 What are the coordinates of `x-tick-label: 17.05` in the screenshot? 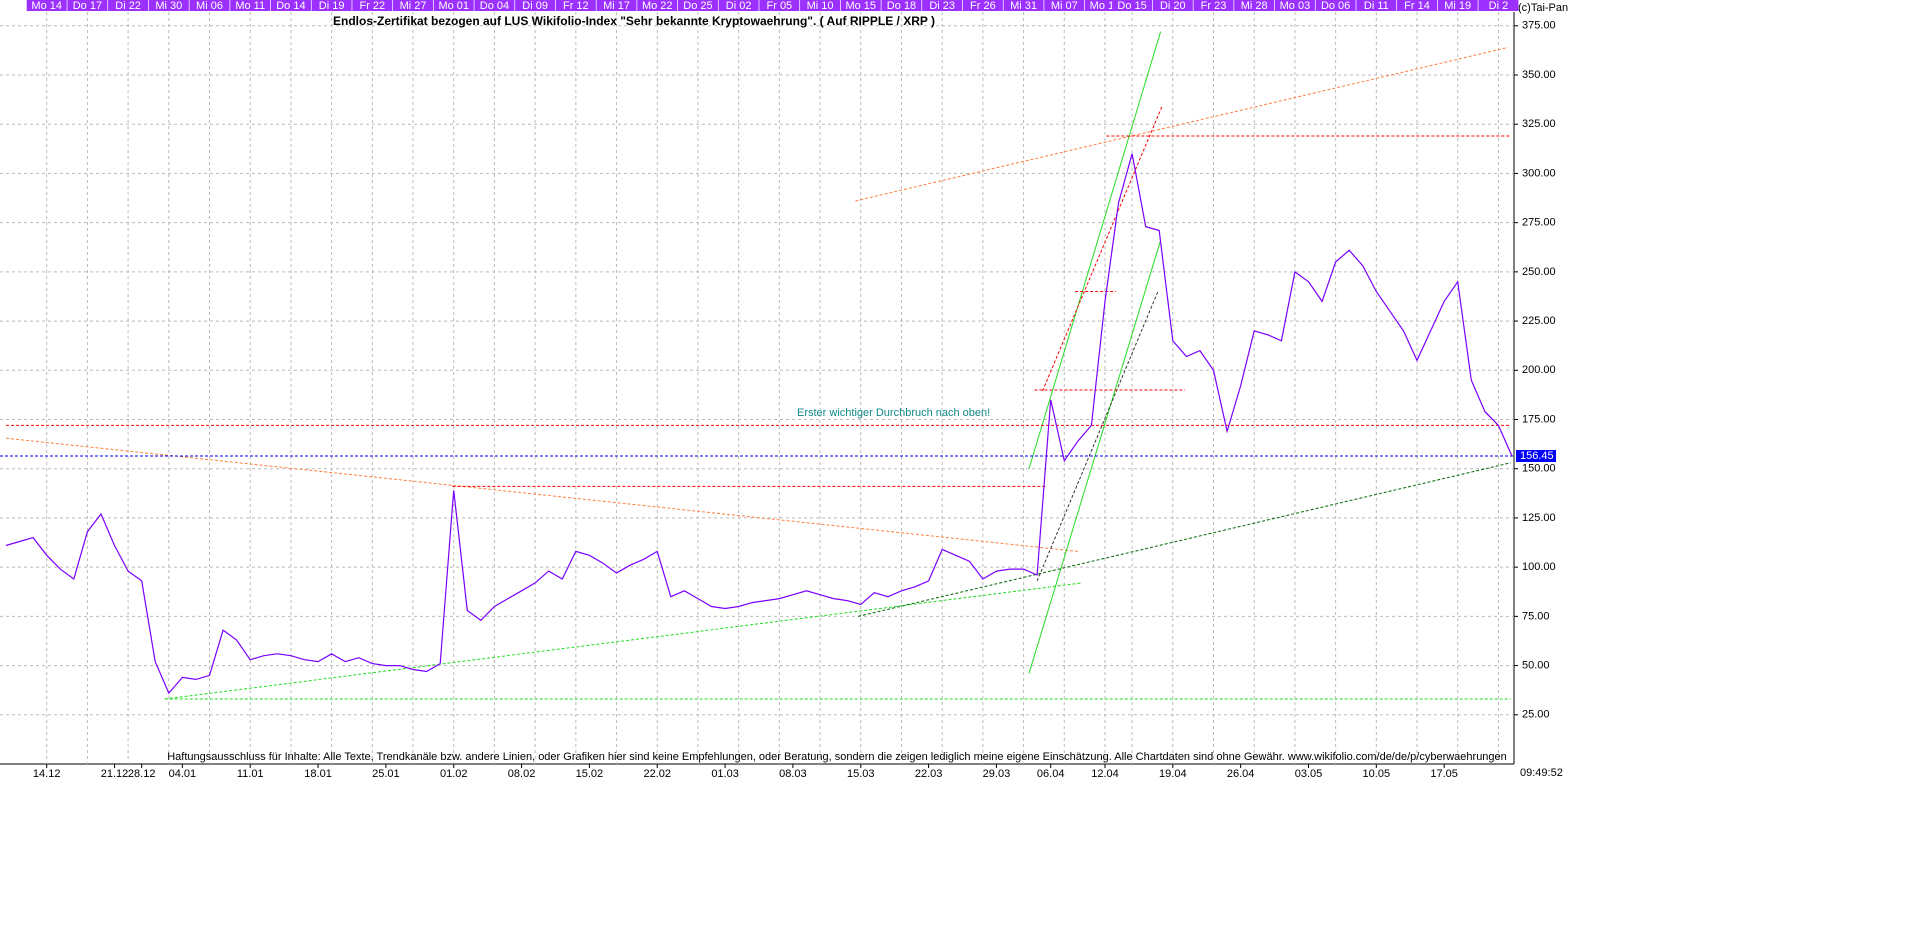 It's located at (1444, 774).